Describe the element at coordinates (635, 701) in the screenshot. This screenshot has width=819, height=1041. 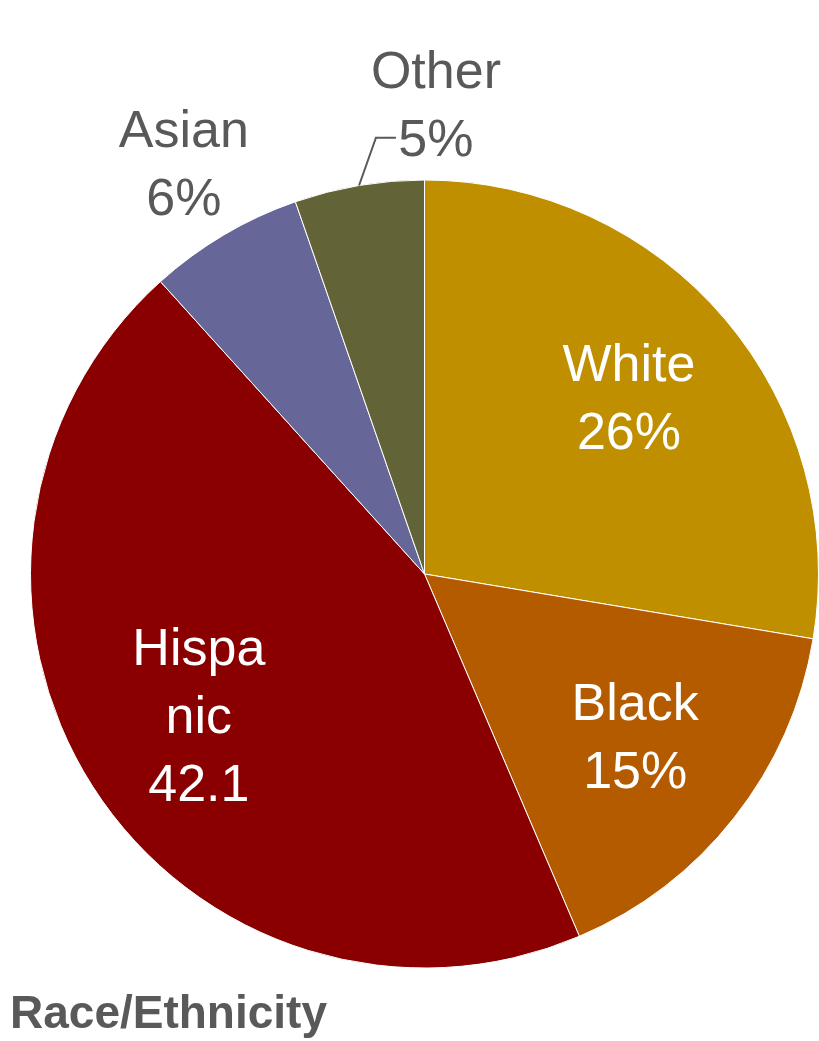
I see `slice-label: Black` at that location.